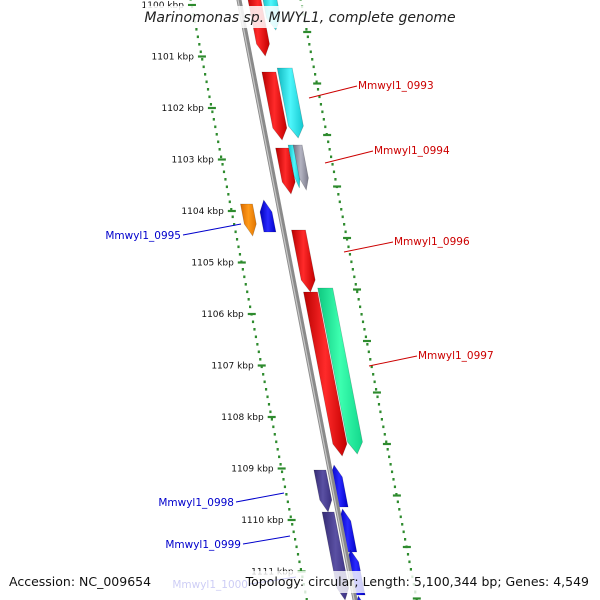  Describe the element at coordinates (260, 497) in the screenshot. I see `gene-label-mmwyl1-0998-leader` at that location.